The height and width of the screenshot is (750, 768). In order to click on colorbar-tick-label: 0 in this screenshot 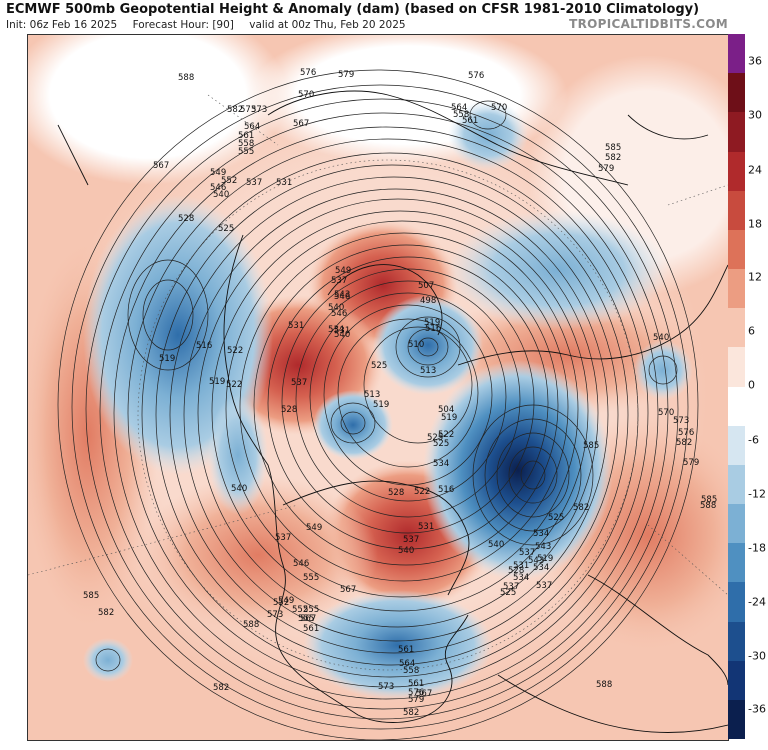, I will do `click(751, 385)`.